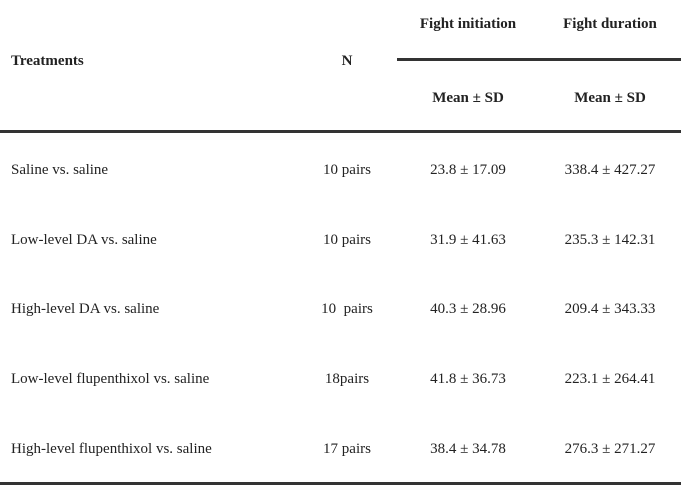 This screenshot has width=687, height=487. Describe the element at coordinates (47, 61) in the screenshot. I see `header-cell: Treatments` at that location.